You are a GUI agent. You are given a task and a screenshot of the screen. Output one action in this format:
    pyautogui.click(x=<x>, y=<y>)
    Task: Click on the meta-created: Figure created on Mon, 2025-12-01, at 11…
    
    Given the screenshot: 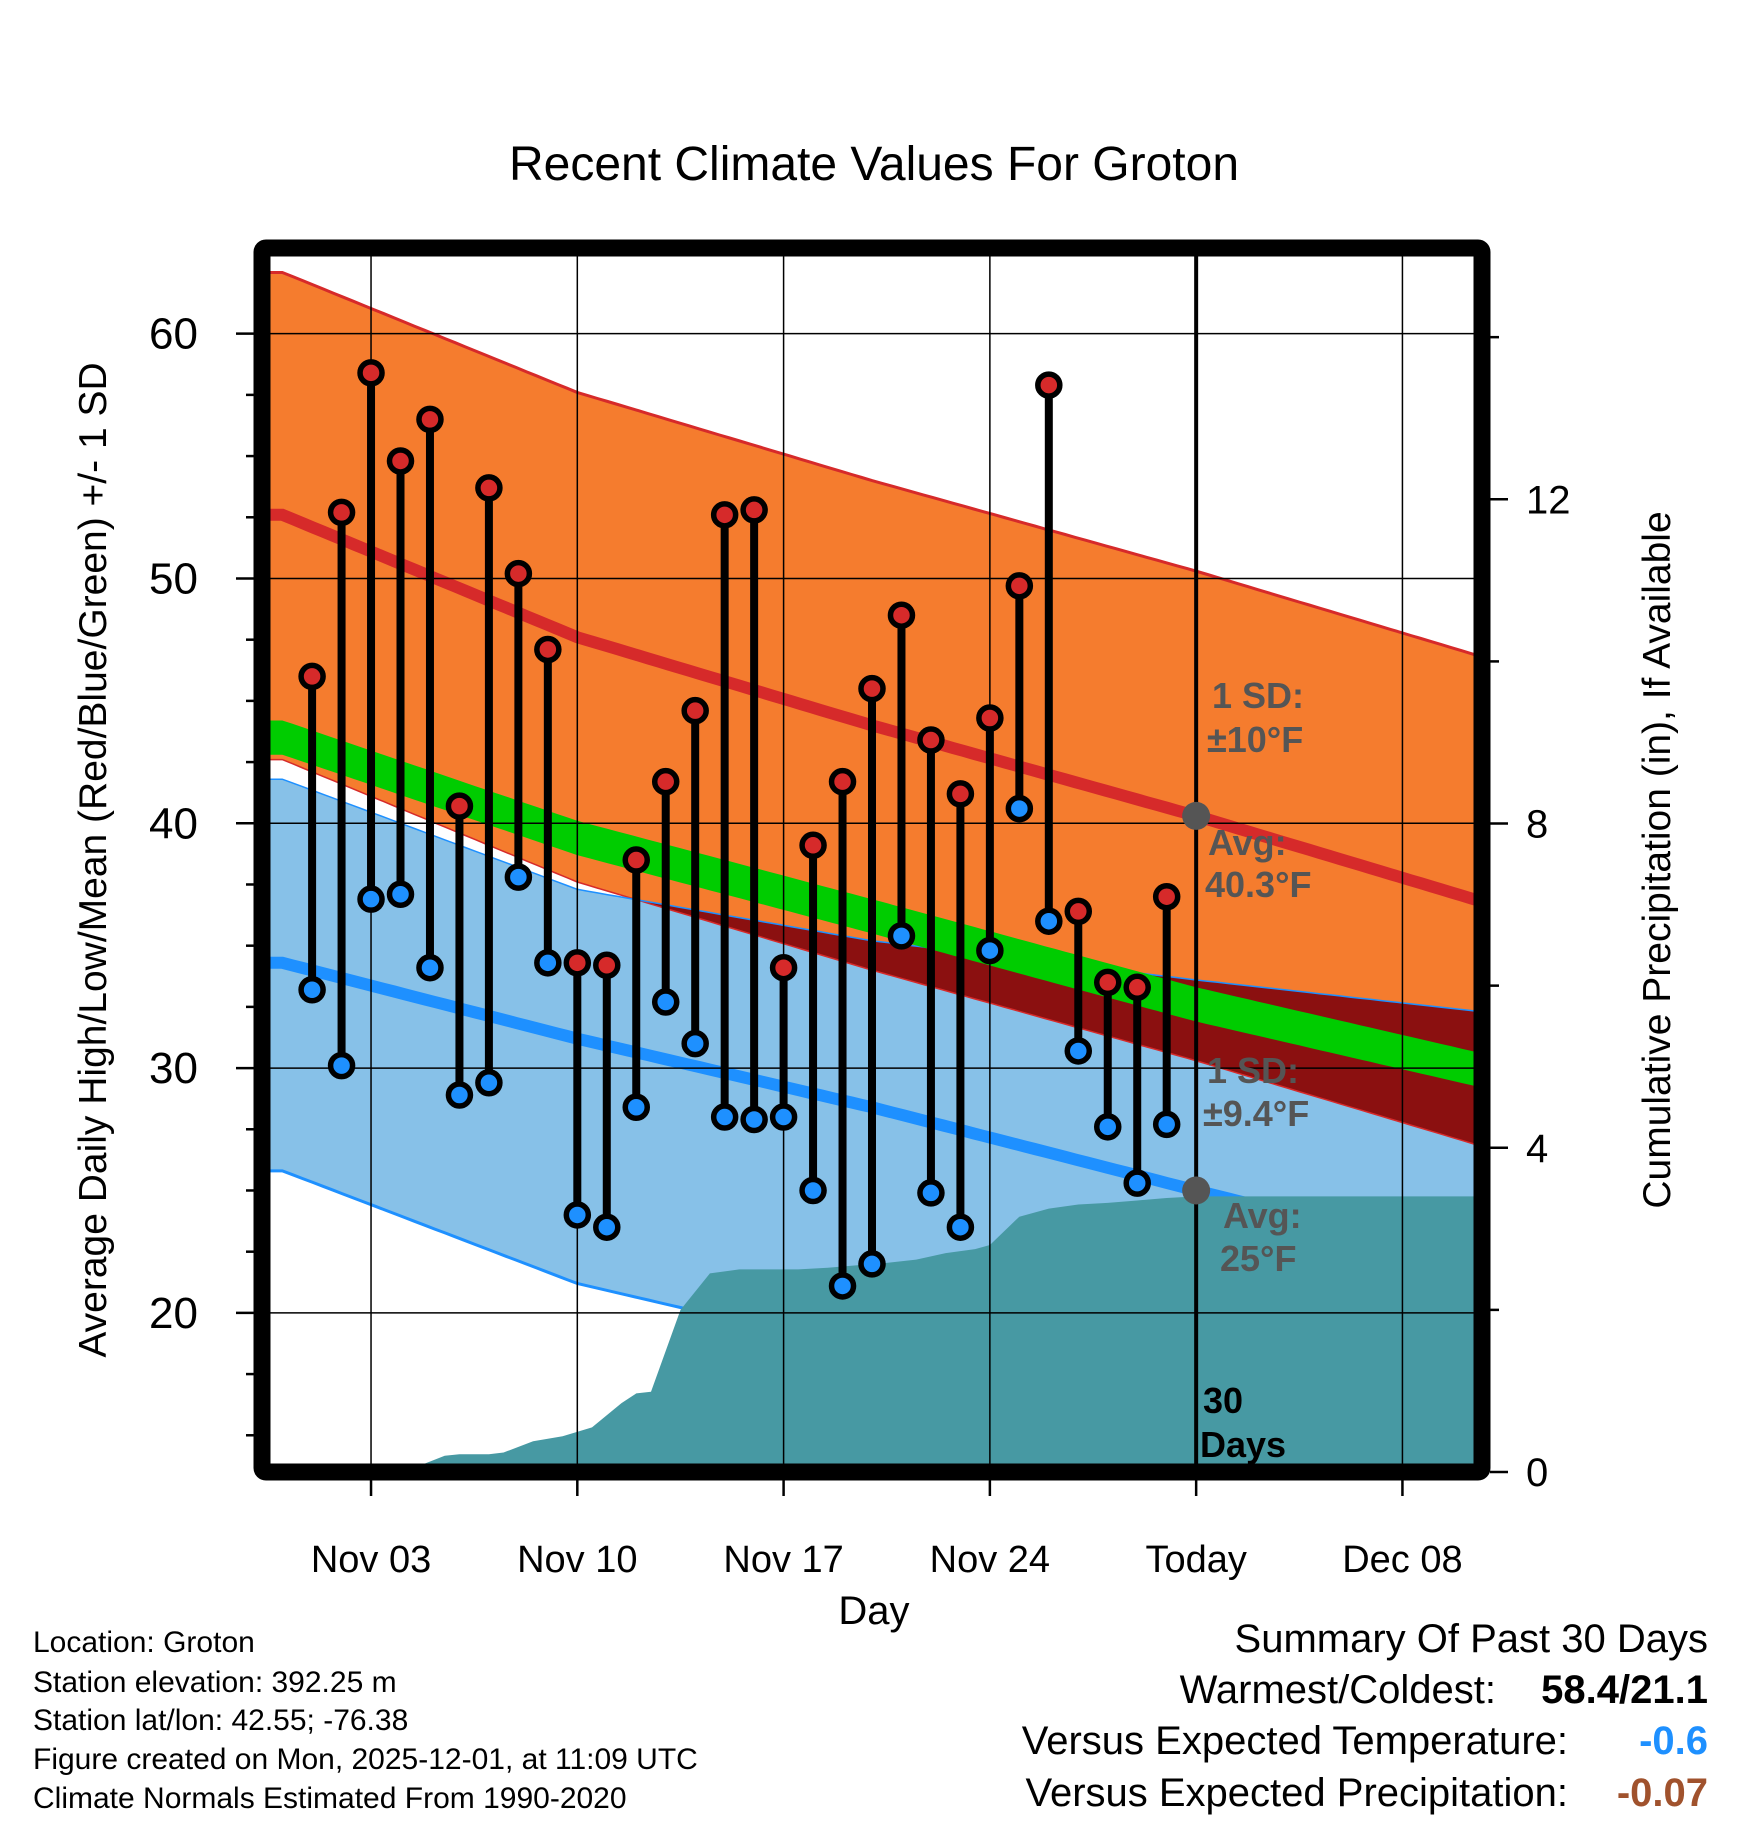 What is the action you would take?
    pyautogui.click(x=365, y=1759)
    